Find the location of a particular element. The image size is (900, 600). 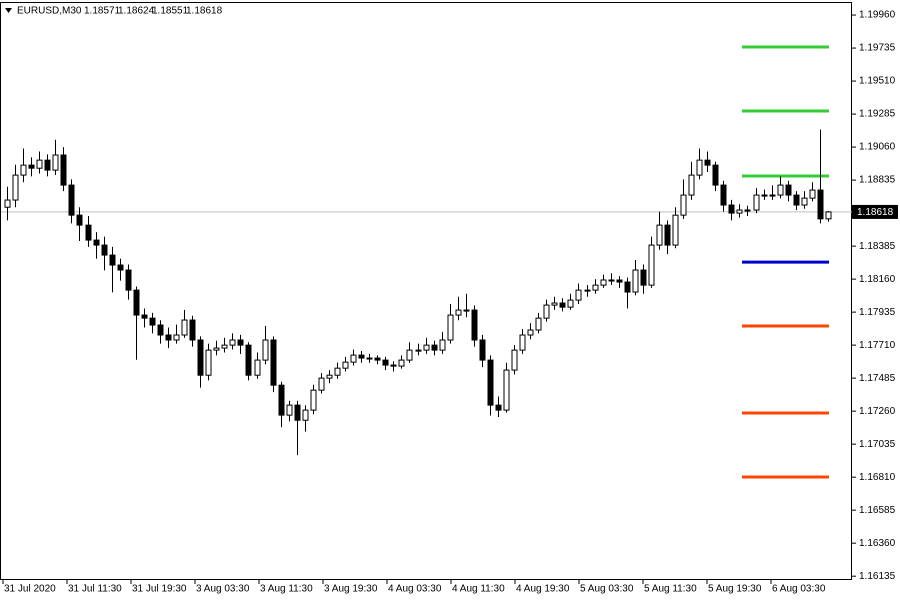

price-label-box is located at coordinates (875, 211).